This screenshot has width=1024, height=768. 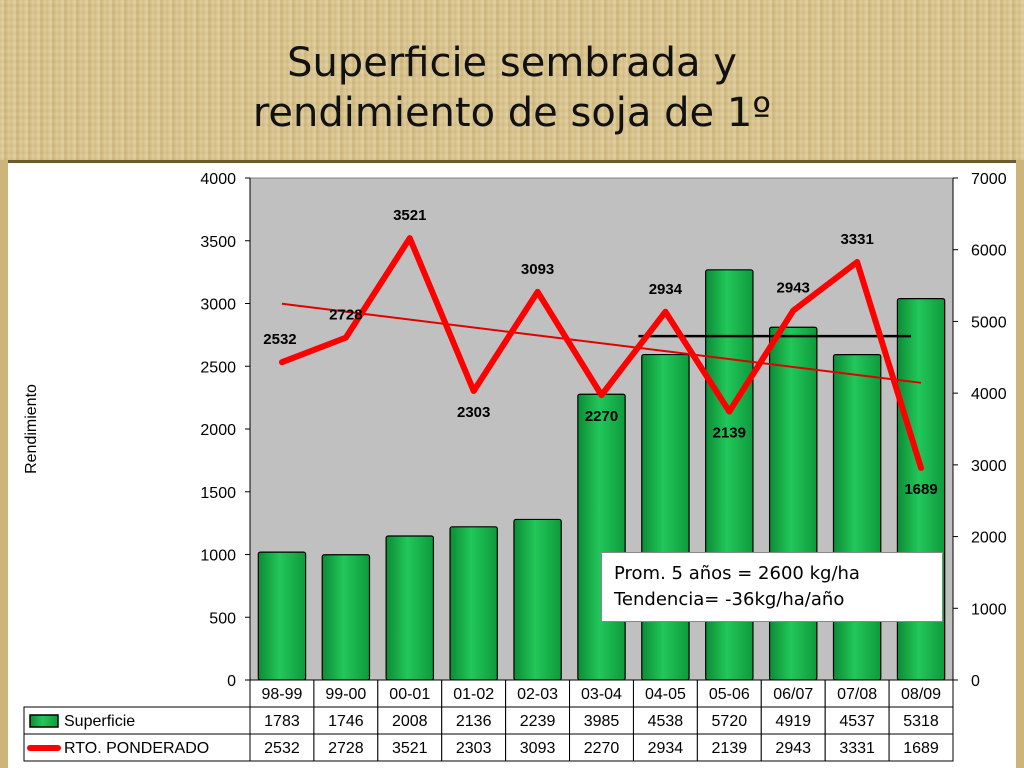 What do you see at coordinates (856, 239) in the screenshot?
I see `line-data-label: 3331` at bounding box center [856, 239].